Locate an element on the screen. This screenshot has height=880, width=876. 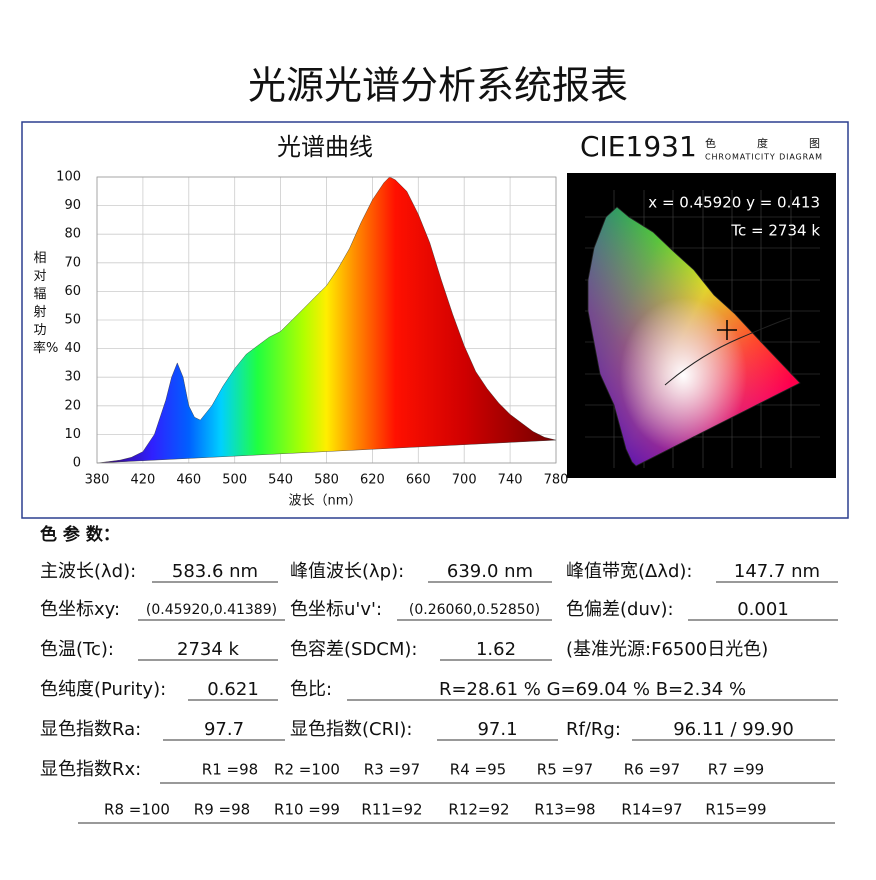
rx-value: R9 =98 is located at coordinates (222, 810).